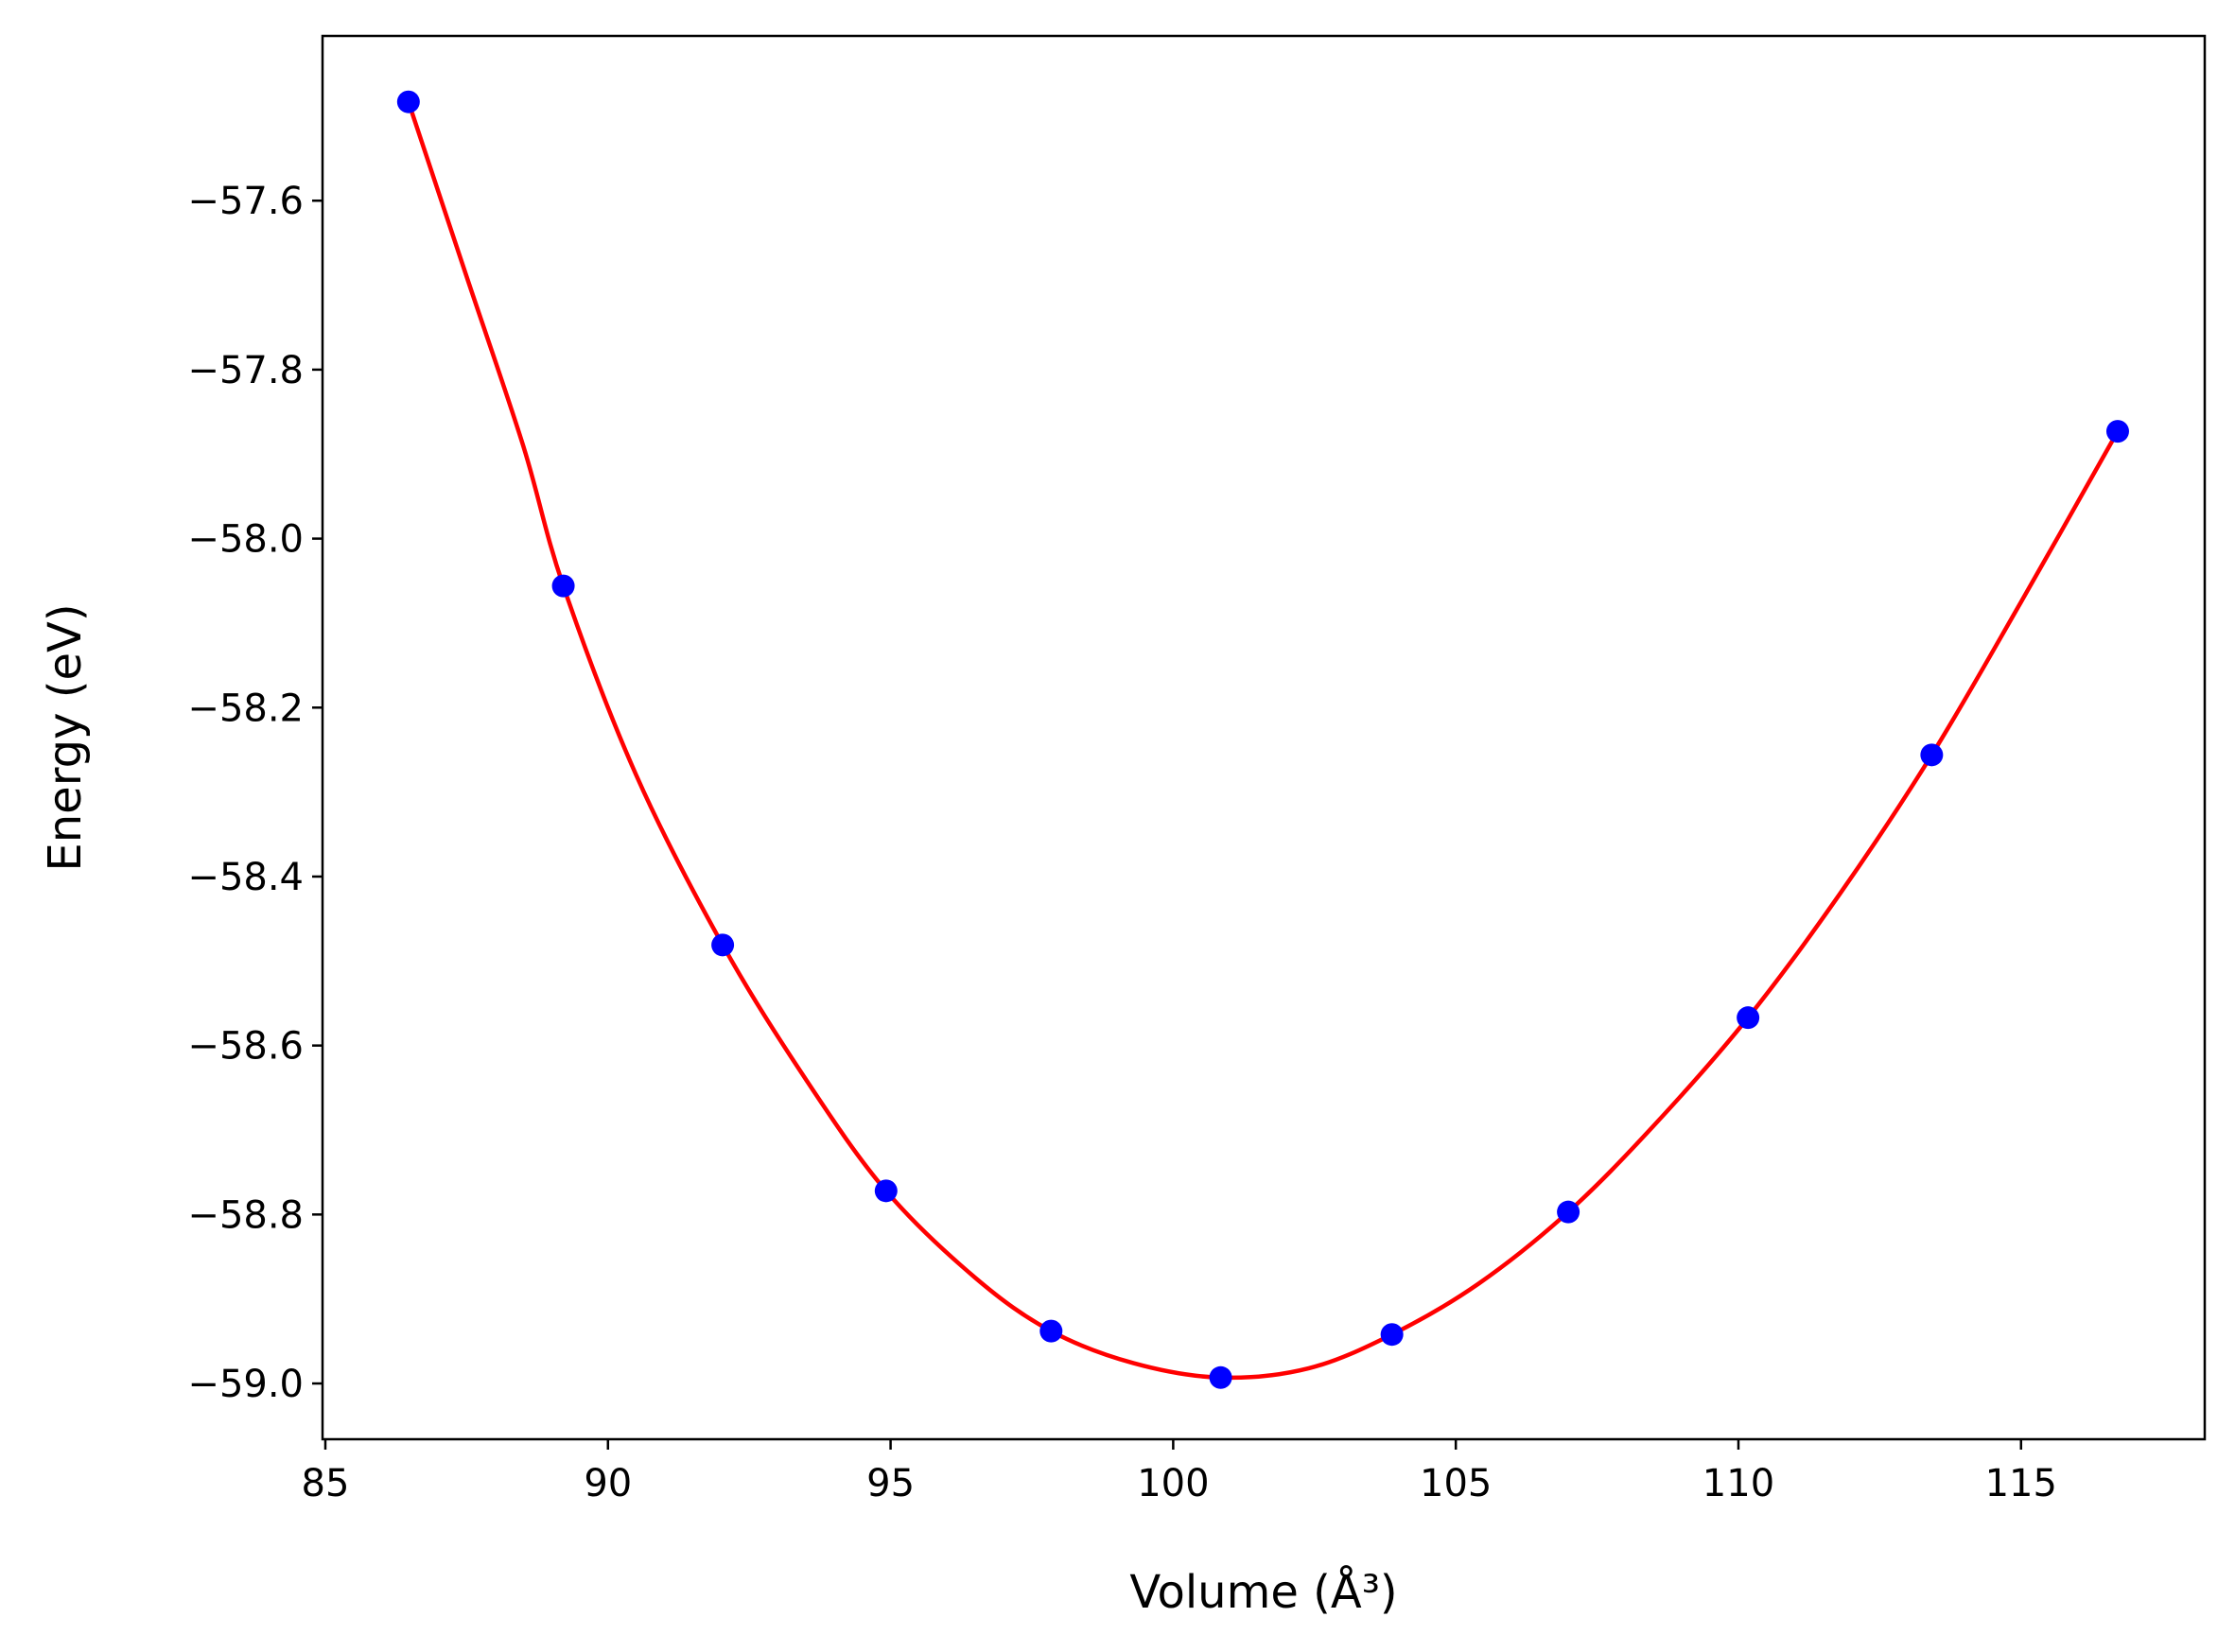  Describe the element at coordinates (326, 1484) in the screenshot. I see `x-tick-label: 85` at that location.